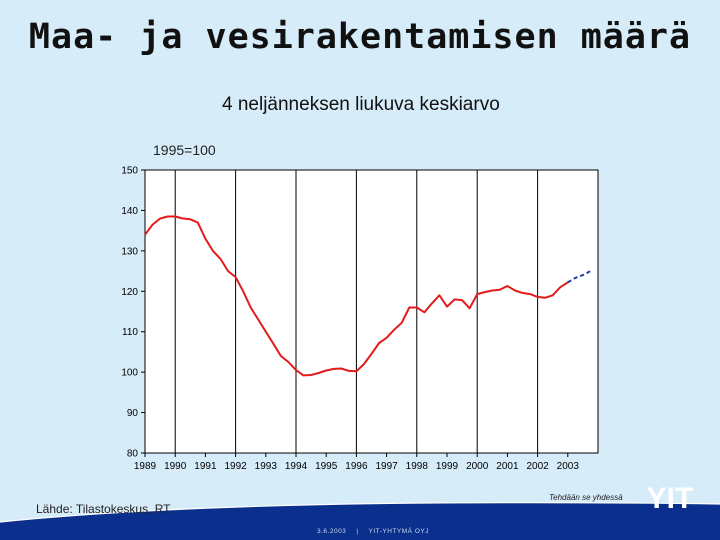  Describe the element at coordinates (332, 531) in the screenshot. I see `footer-date: 3.6.2003` at that location.